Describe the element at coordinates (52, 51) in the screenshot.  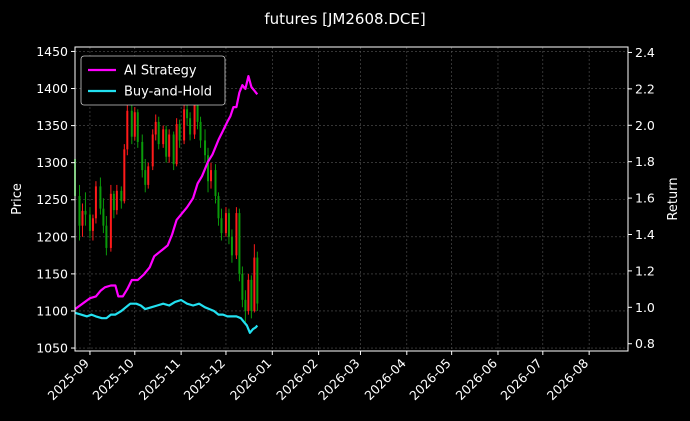
I see `left-tick-label: 1450` at that location.